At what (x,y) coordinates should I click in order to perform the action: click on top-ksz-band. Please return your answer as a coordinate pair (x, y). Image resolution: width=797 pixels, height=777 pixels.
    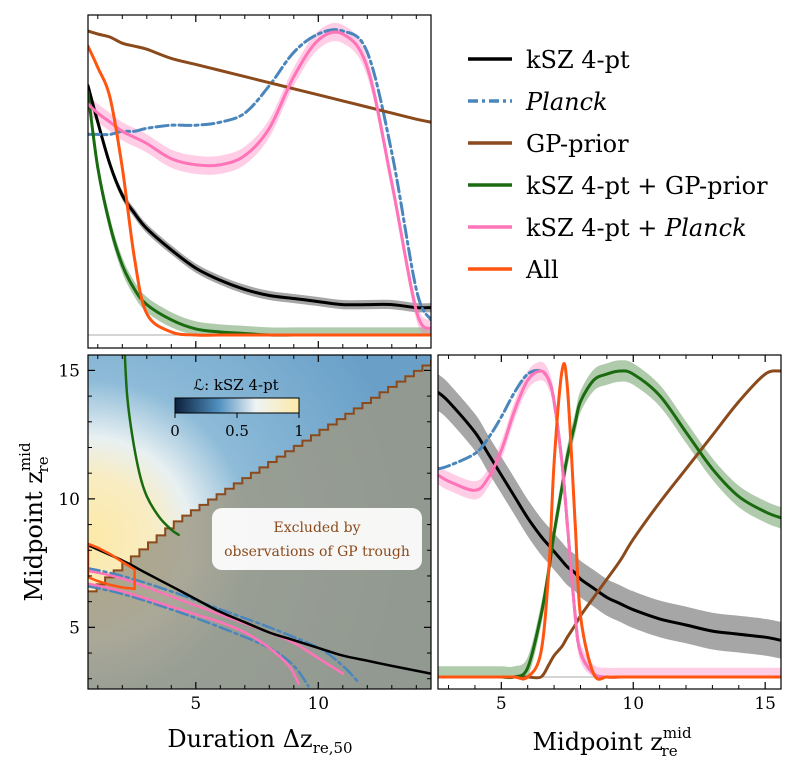
    Looking at the image, I should click on (259, 197).